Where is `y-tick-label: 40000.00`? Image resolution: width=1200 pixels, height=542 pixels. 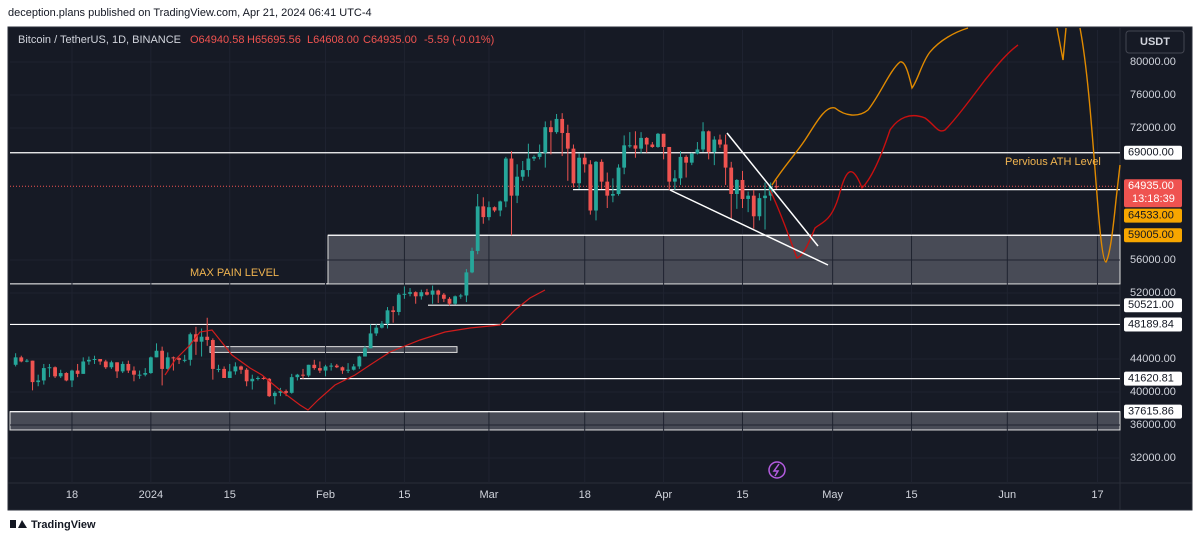
y-tick-label: 40000.00 is located at coordinates (1153, 392).